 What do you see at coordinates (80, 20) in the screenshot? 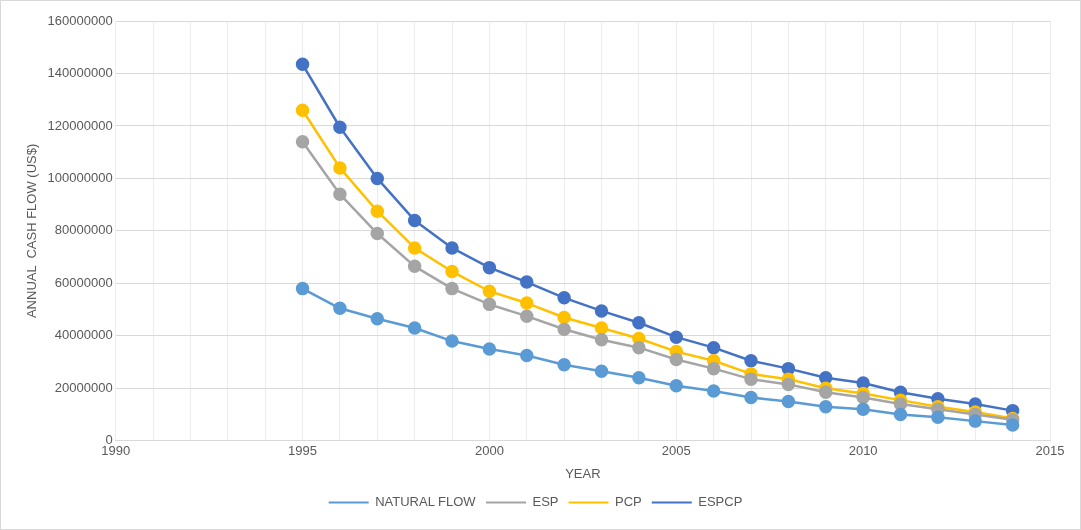
I see `y-tick-label: 160000000` at bounding box center [80, 20].